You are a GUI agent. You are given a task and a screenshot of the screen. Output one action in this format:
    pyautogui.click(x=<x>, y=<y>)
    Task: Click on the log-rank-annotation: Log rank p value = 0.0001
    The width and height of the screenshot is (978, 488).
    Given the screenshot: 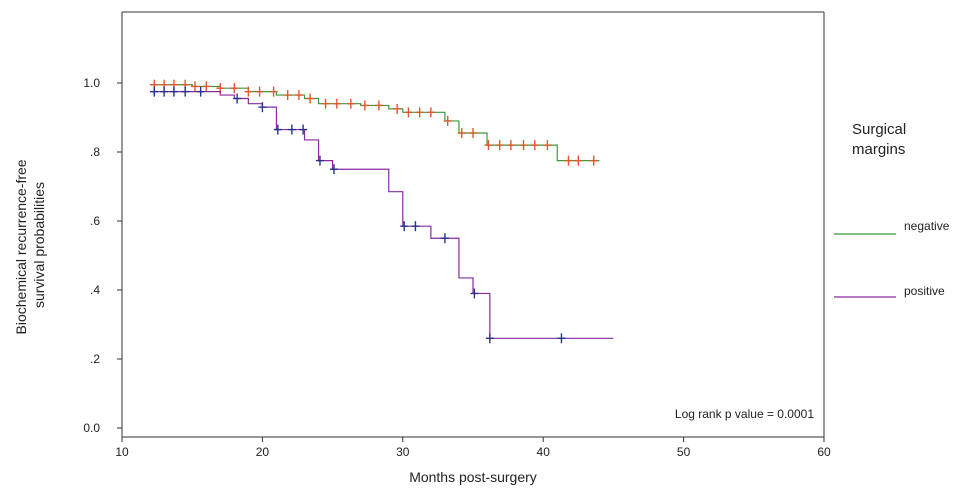 What is the action you would take?
    pyautogui.click(x=744, y=414)
    